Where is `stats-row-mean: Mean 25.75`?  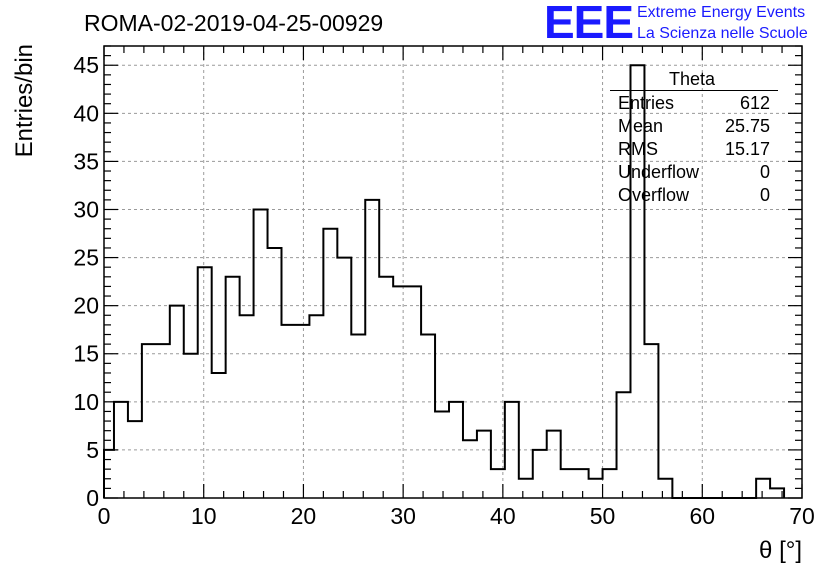 stats-row-mean: Mean 25.75 is located at coordinates (694, 127).